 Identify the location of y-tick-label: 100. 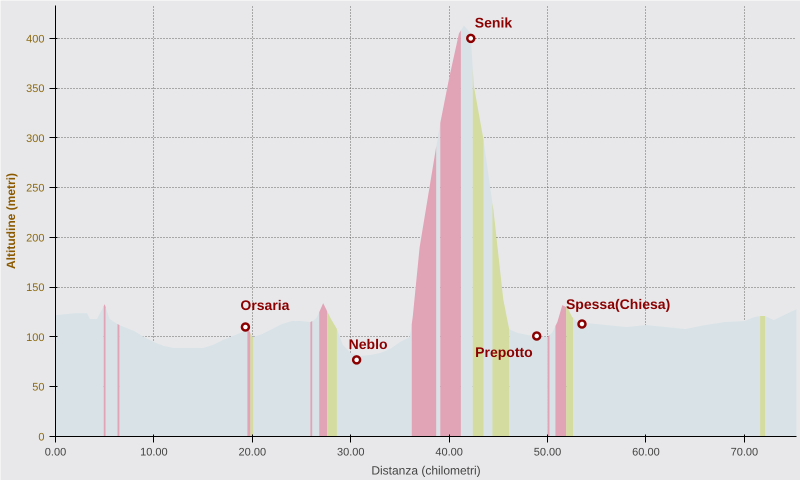
(35, 338).